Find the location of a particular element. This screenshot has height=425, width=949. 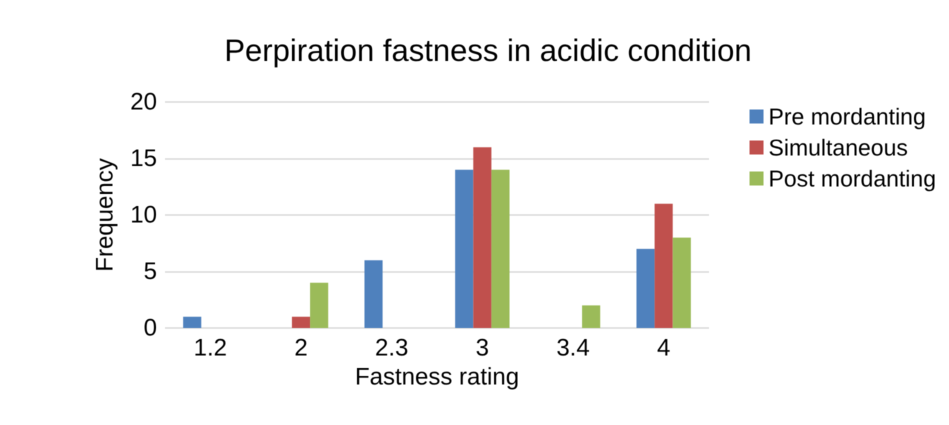

x-tick-label: 1.2 is located at coordinates (211, 348).